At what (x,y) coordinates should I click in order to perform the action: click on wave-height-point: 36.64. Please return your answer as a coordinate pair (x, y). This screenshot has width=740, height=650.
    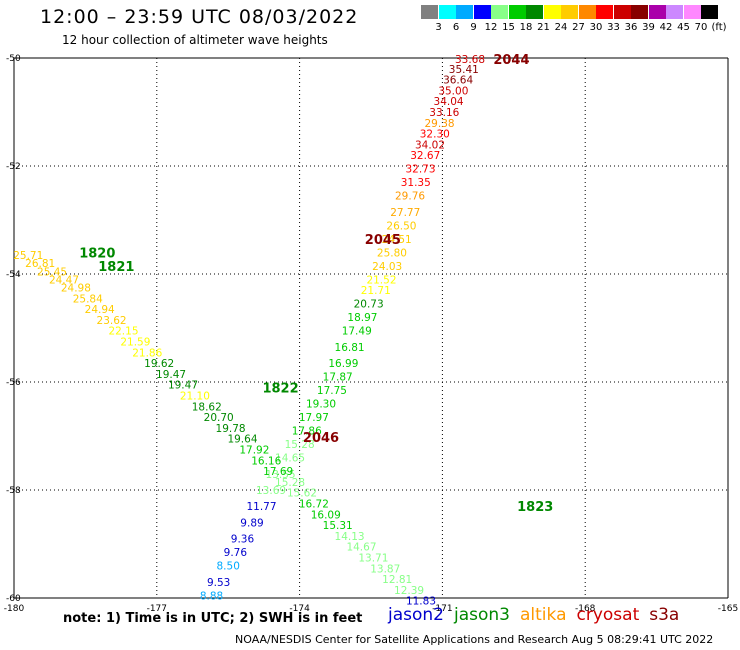
    Looking at the image, I should click on (458, 81).